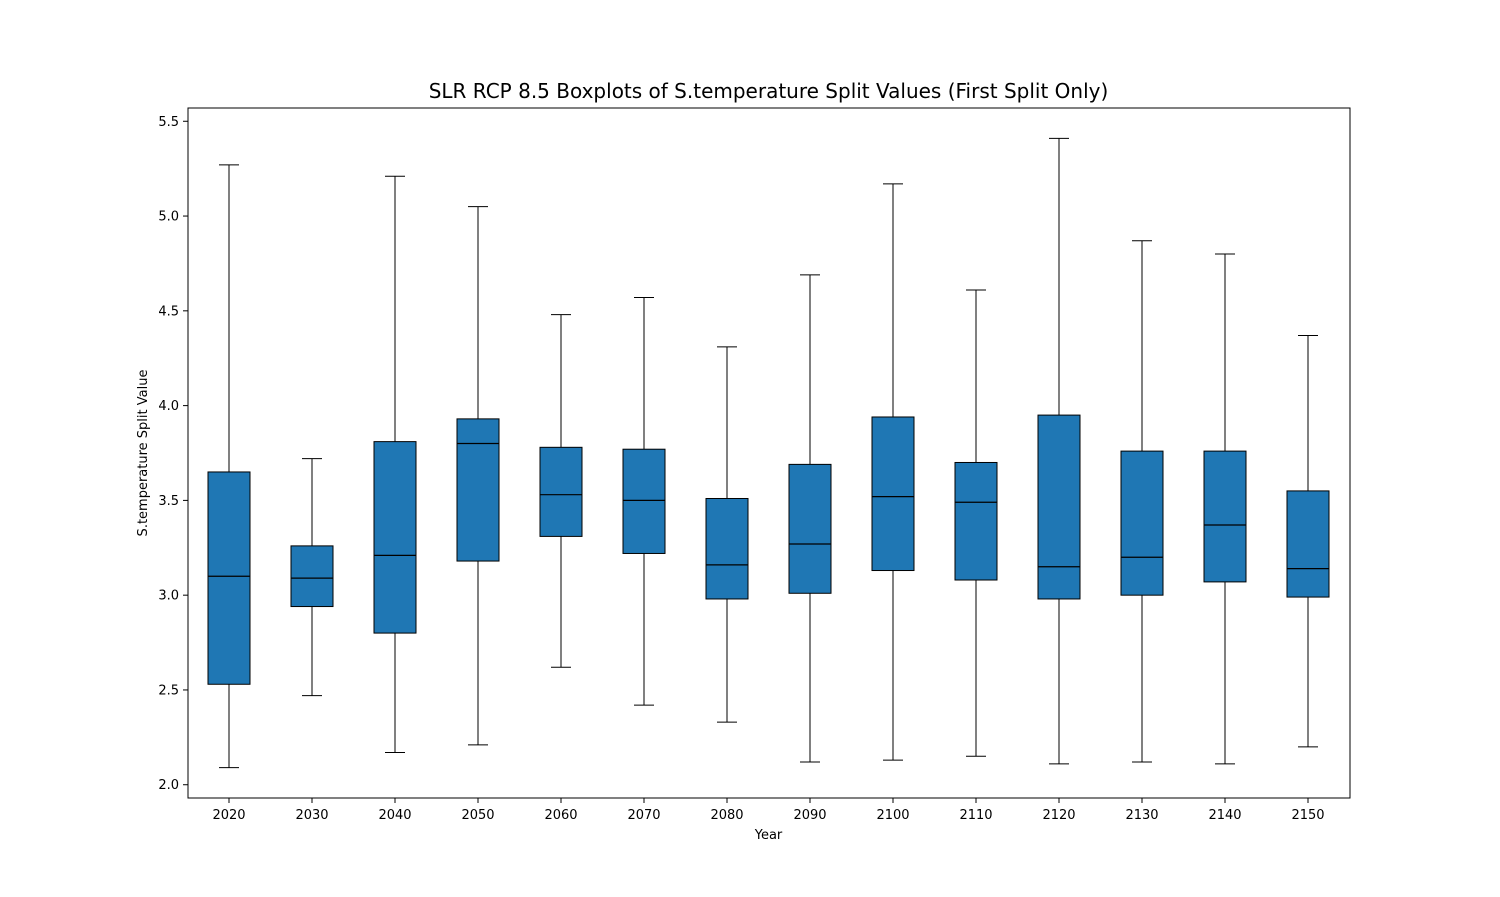 Image resolution: width=1500 pixels, height=897 pixels. What do you see at coordinates (168, 217) in the screenshot?
I see `y-tick-label: 5.0` at bounding box center [168, 217].